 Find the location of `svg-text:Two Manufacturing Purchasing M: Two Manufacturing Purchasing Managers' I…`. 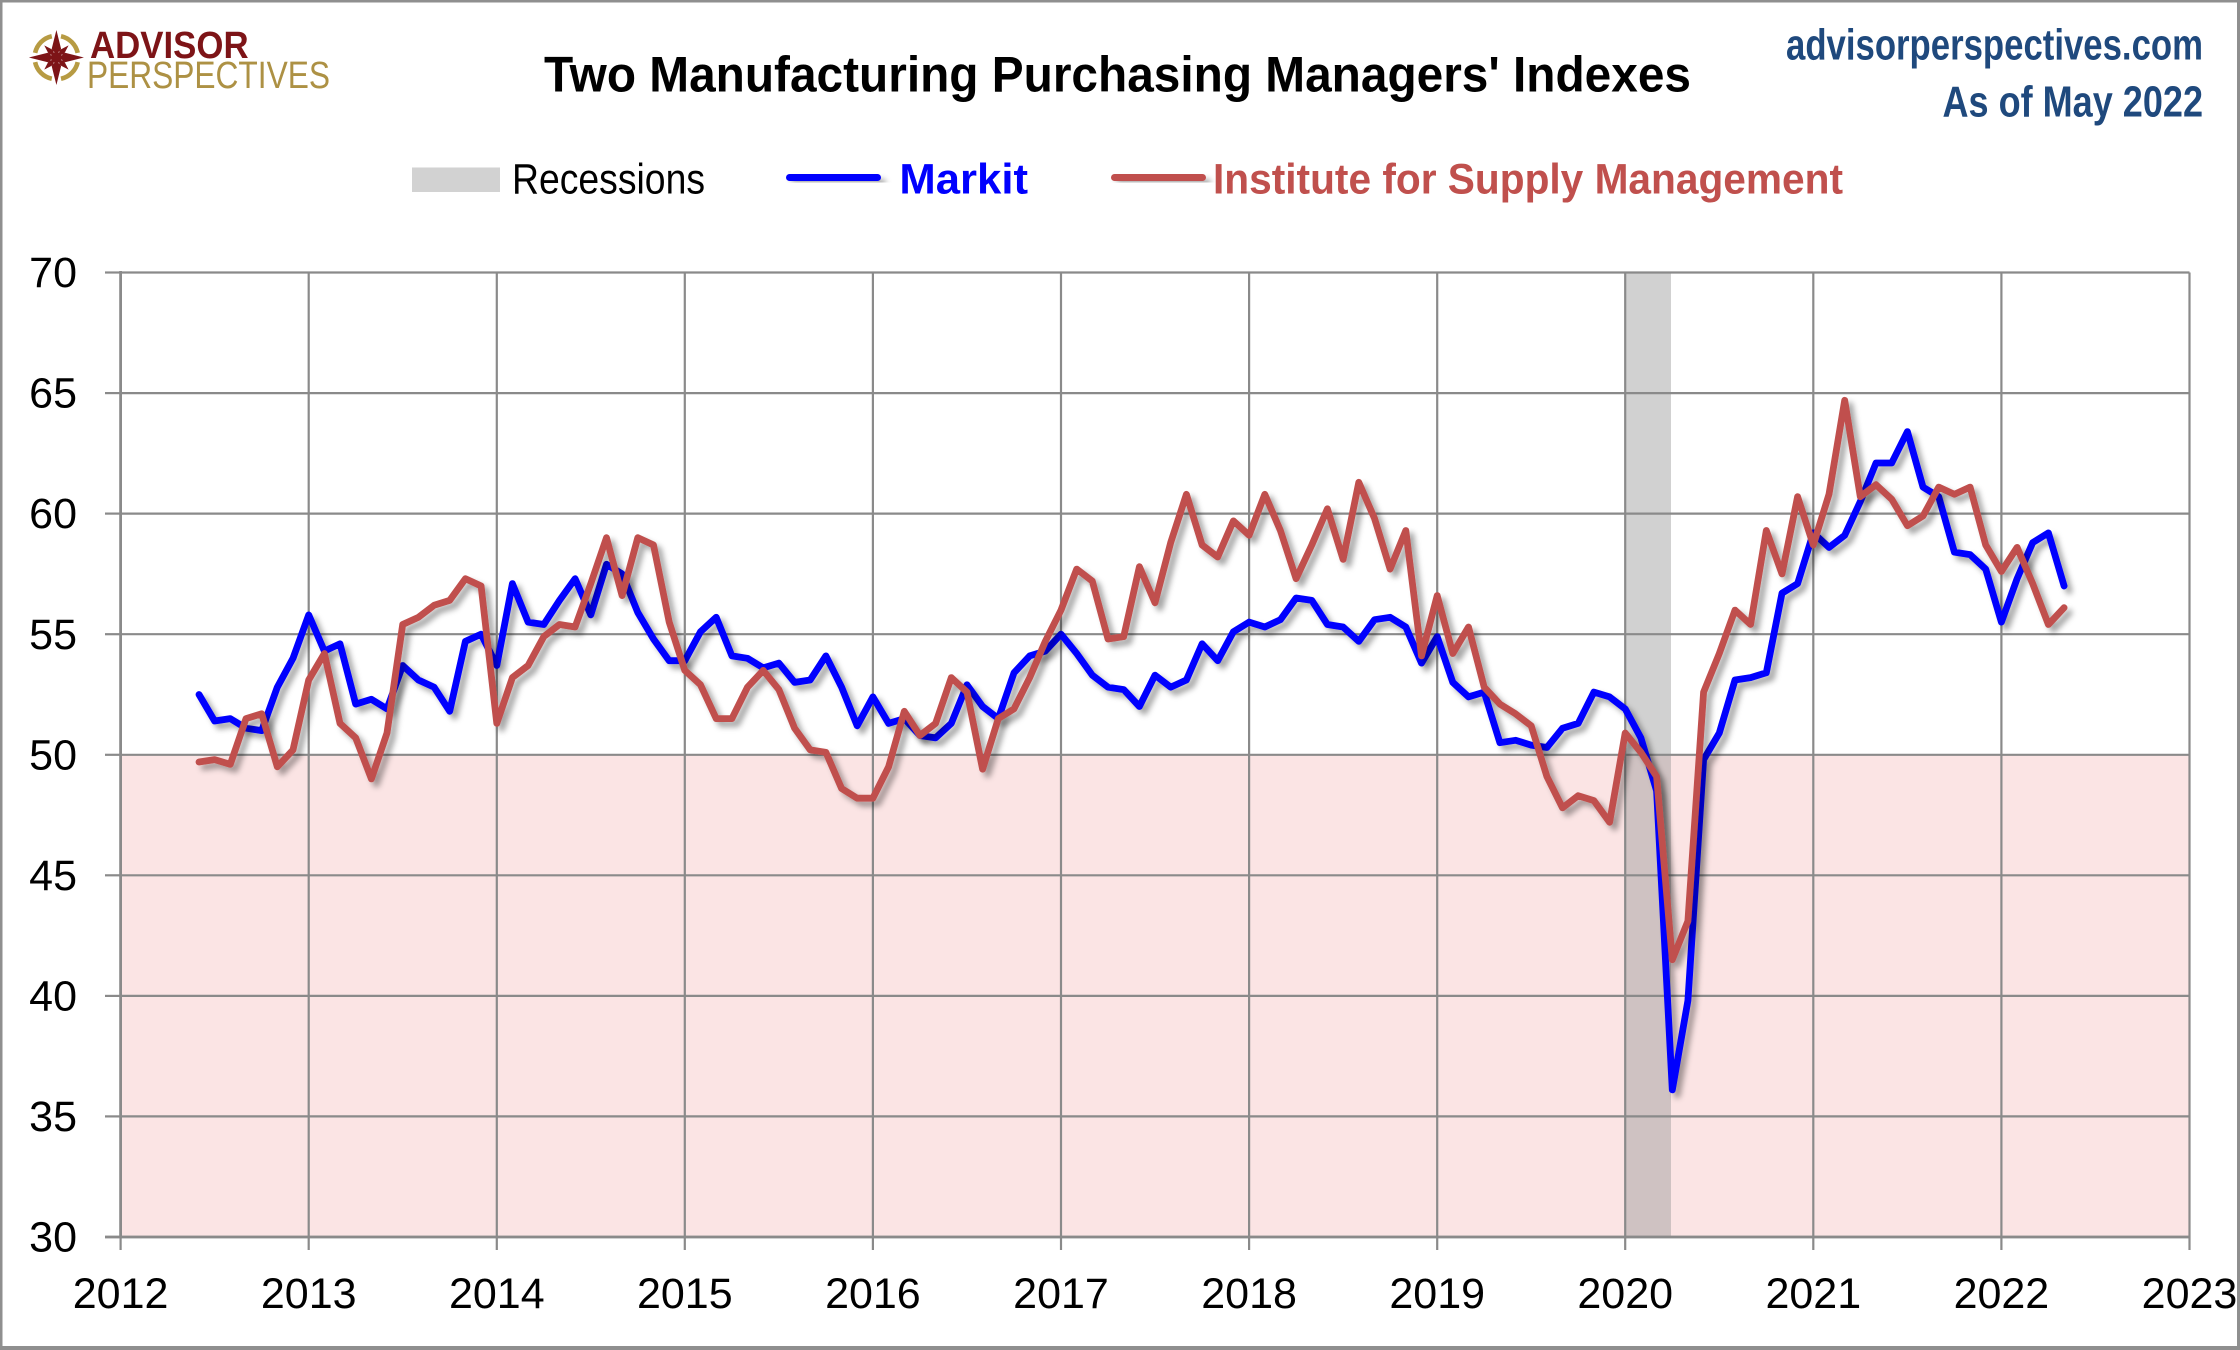

svg-text:Two Manufacturing Purchasing M: Two Manufacturing Purchasing Managers' I… is located at coordinates (1117, 74).